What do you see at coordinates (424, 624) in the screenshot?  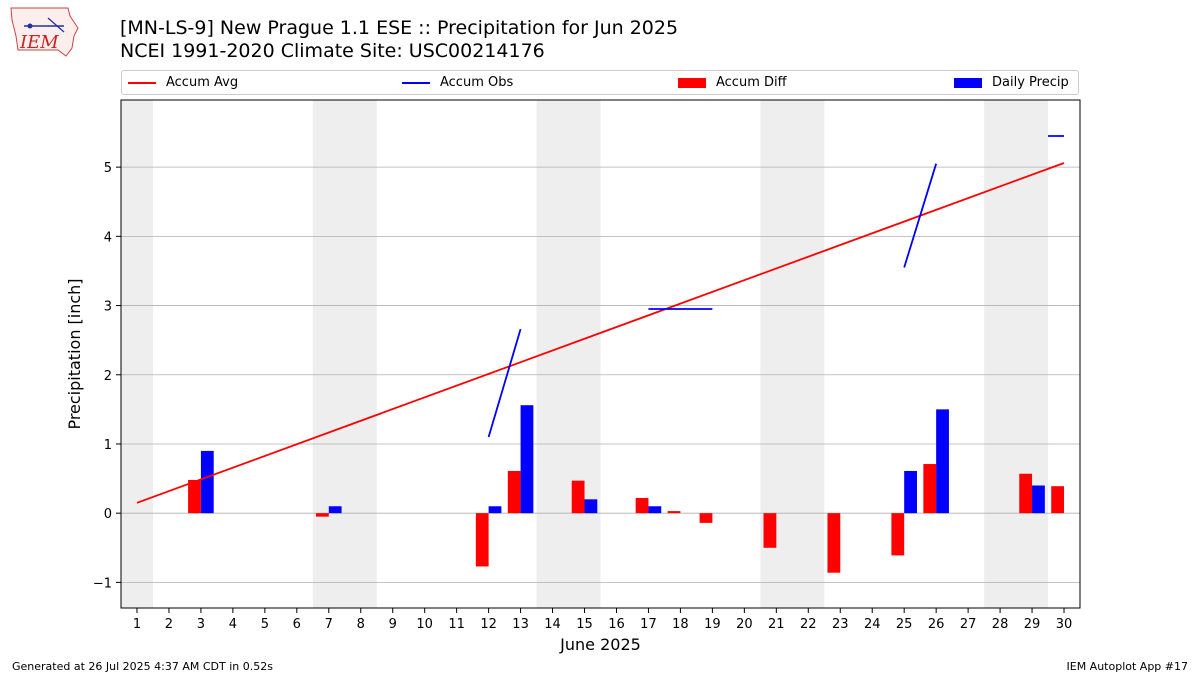 I see `x-tick-label: 10` at bounding box center [424, 624].